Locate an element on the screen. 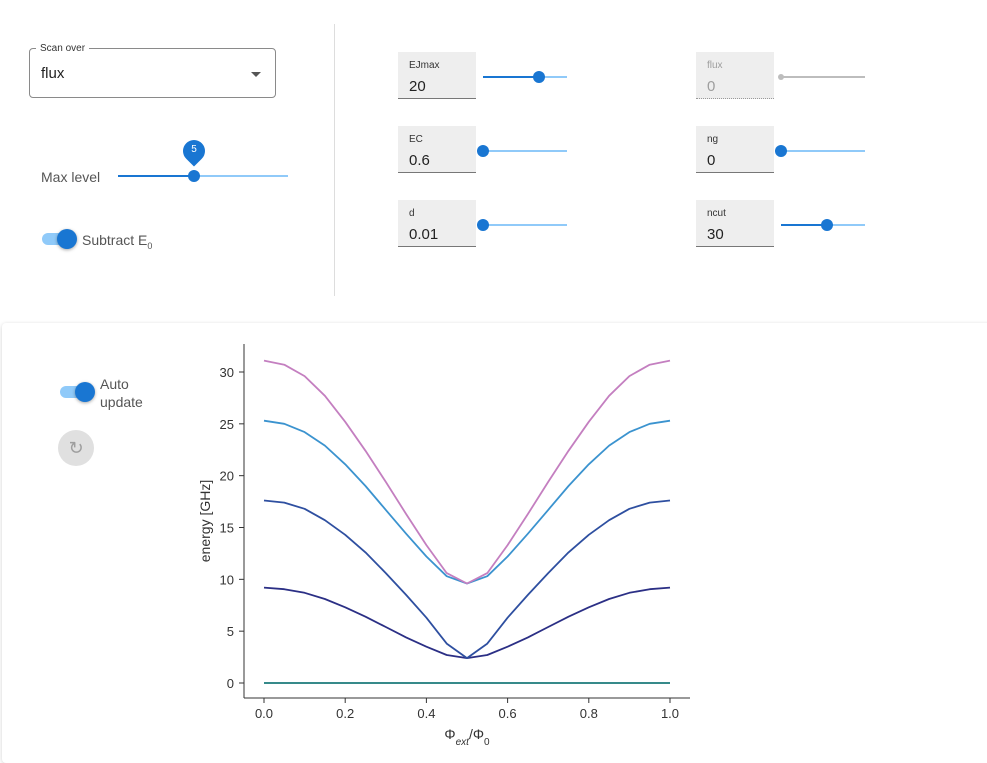  param-slider-d is located at coordinates (525, 225).